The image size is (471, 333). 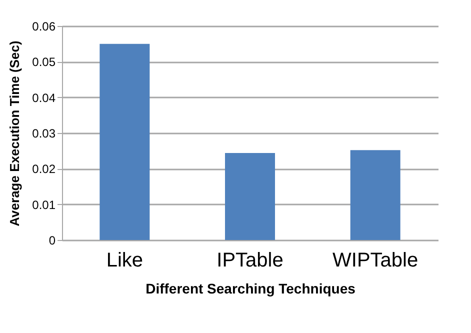 I want to click on y-tick-label: 0.02, so click(x=44, y=169).